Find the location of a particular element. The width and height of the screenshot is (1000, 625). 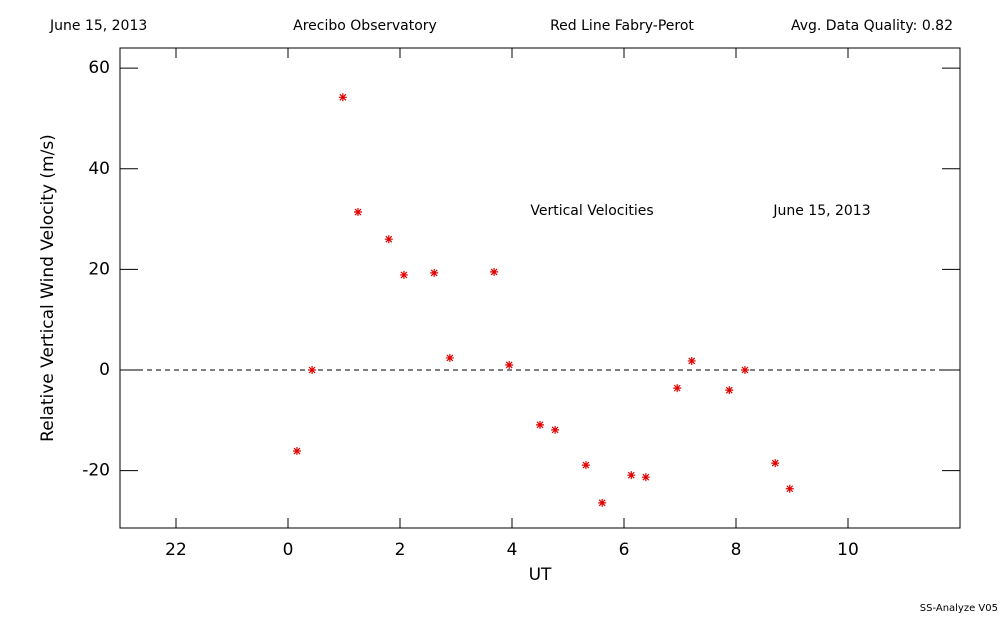

x-tick-label: 6 is located at coordinates (624, 550).